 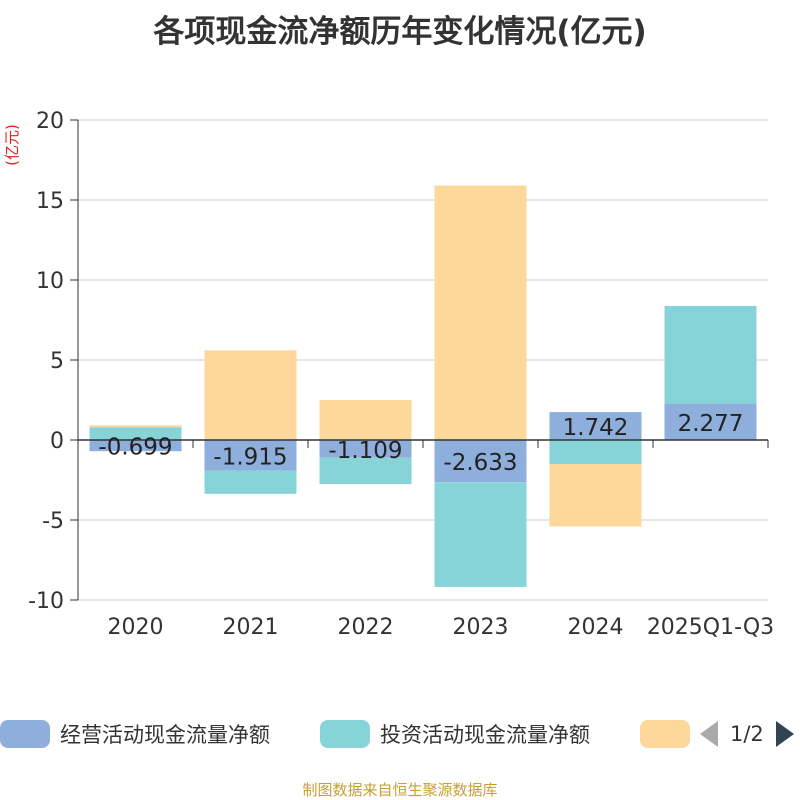 I want to click on y-tick-label: 15, so click(x=50, y=201).